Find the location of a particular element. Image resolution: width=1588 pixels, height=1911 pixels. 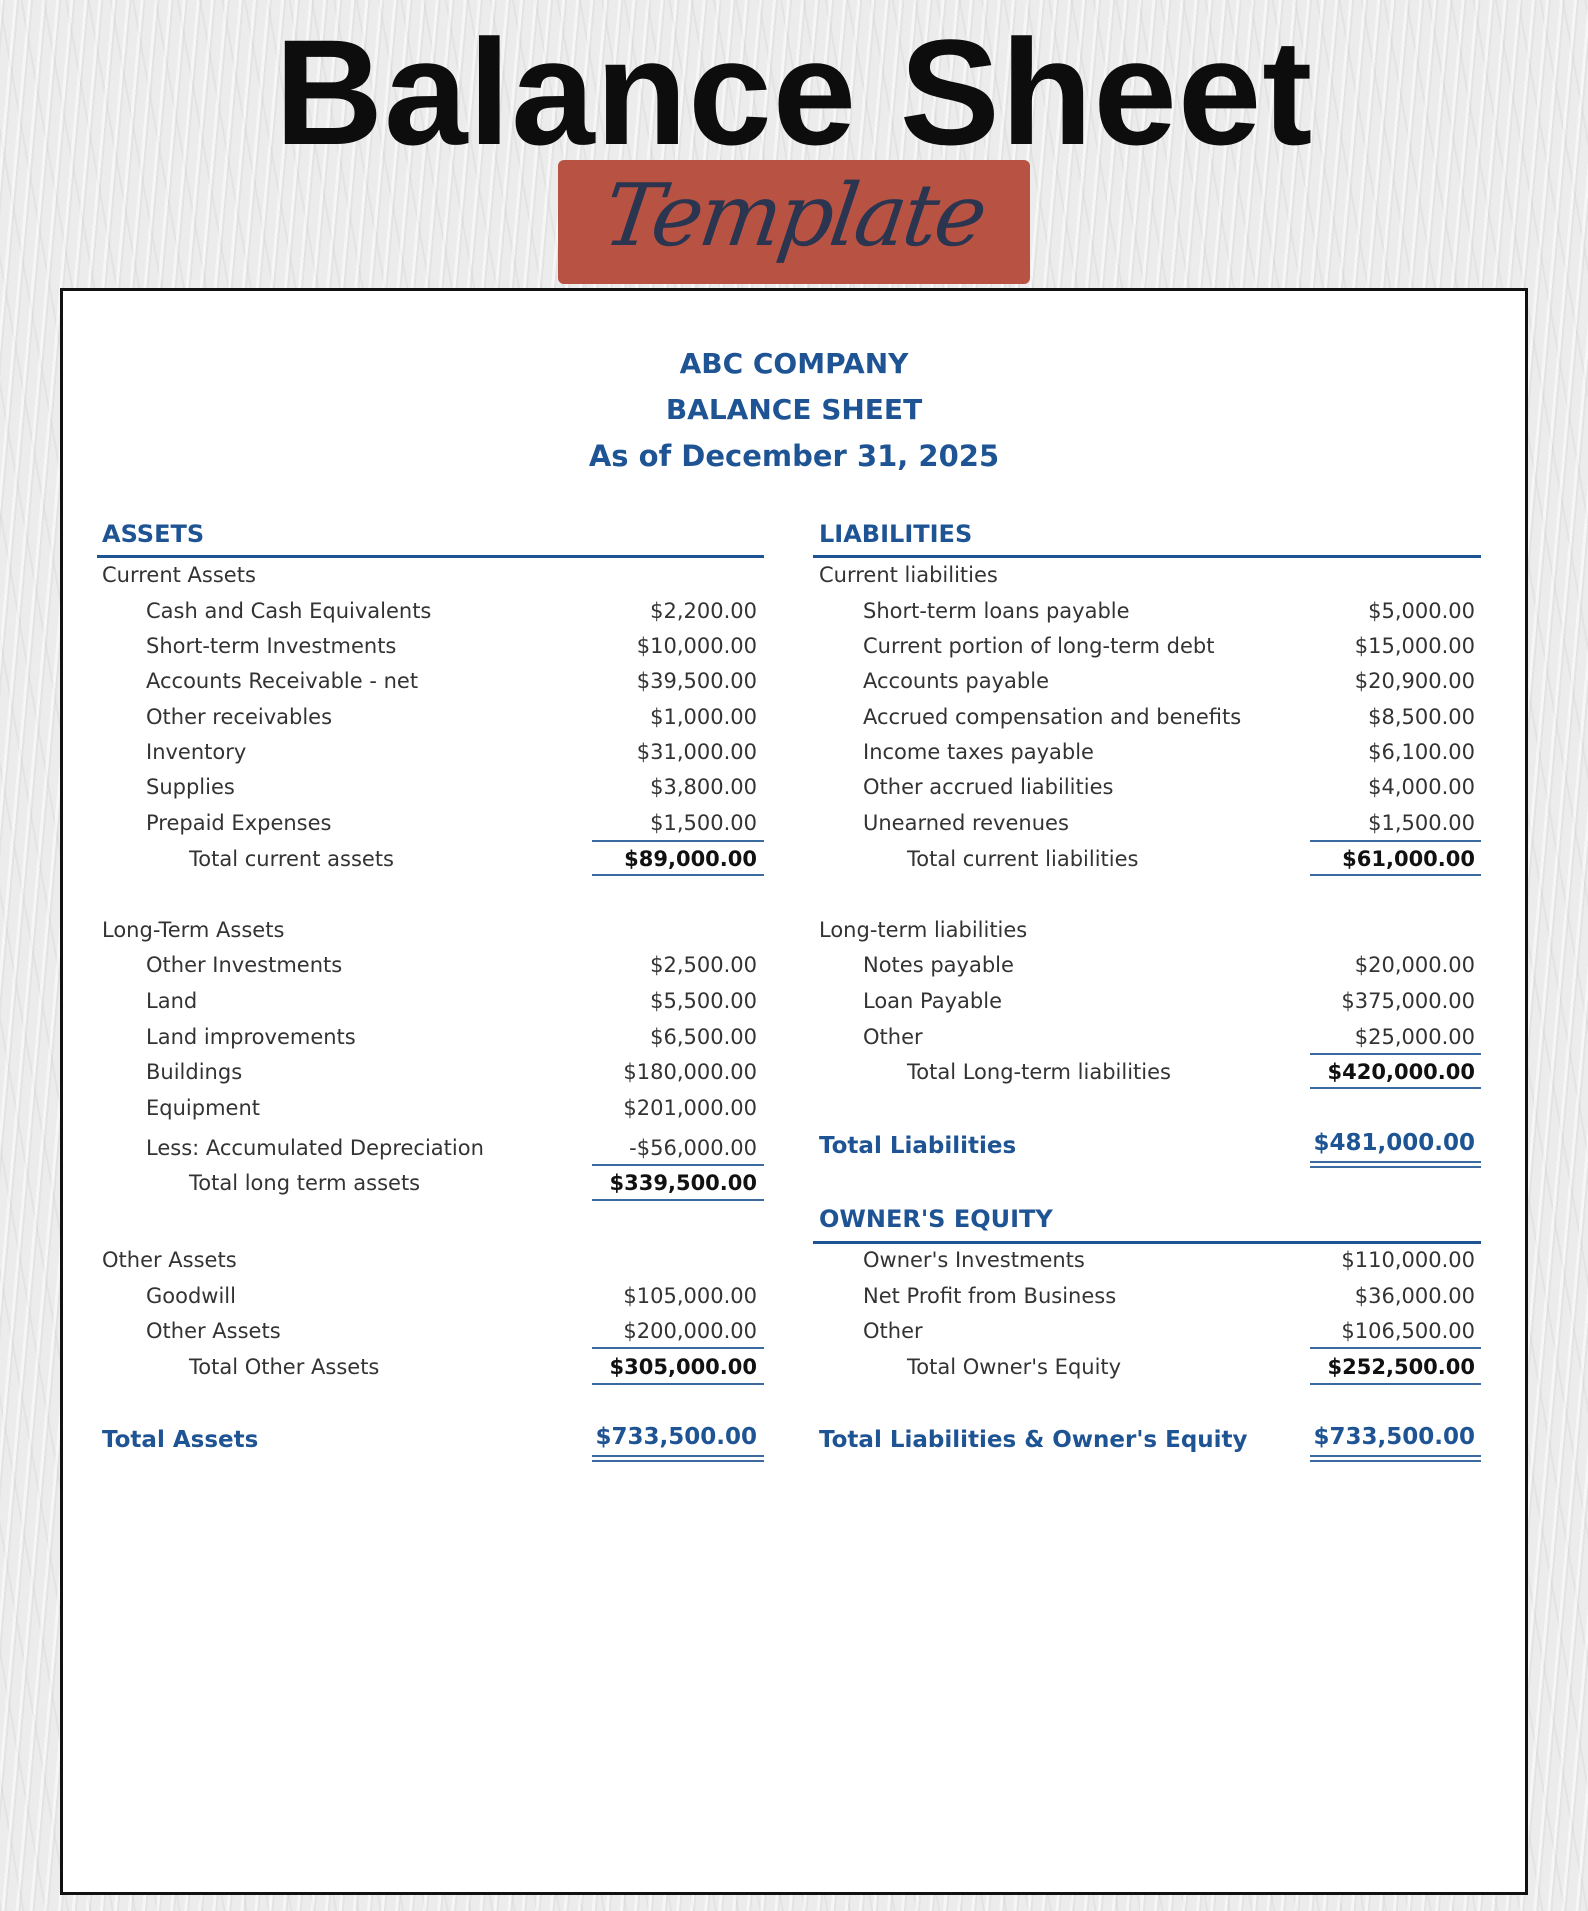

asset-item: Land is located at coordinates (172, 1001).